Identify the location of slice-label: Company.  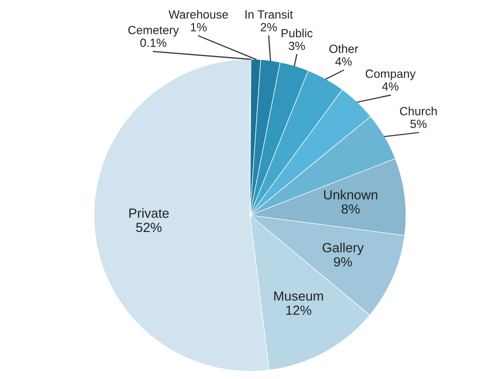
(391, 75).